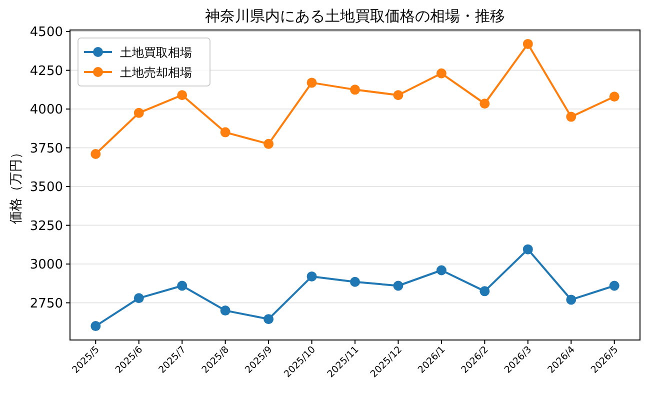  Describe the element at coordinates (46, 226) in the screenshot. I see `y-tick-label: 3250` at that location.